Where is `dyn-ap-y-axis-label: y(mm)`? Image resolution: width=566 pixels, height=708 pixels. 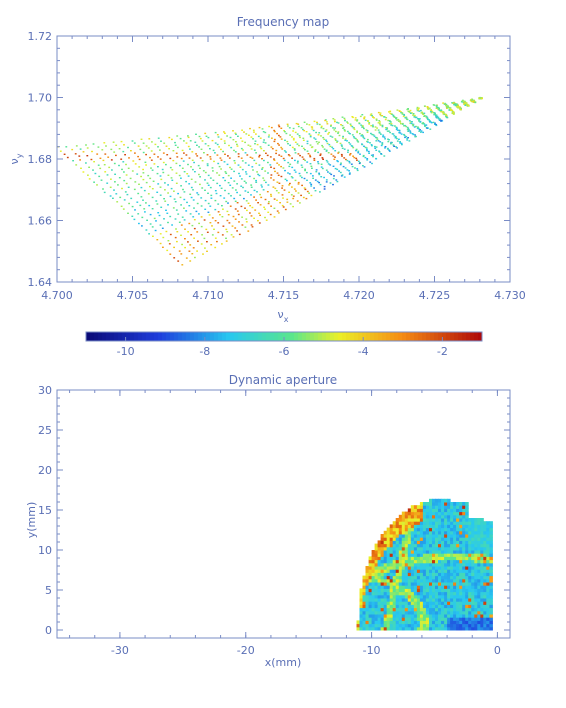 dyn-ap-y-axis-label: y(mm) is located at coordinates (31, 520).